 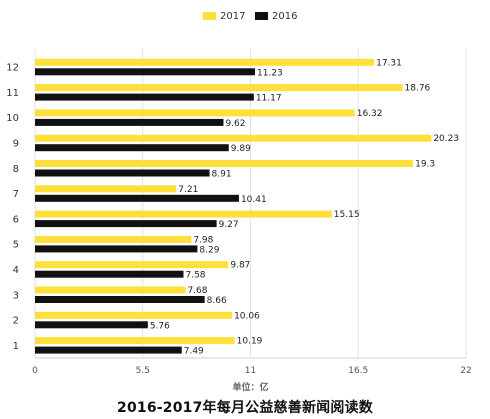 What do you see at coordinates (16, 194) in the screenshot?
I see `y-category-label-7: 7` at bounding box center [16, 194].